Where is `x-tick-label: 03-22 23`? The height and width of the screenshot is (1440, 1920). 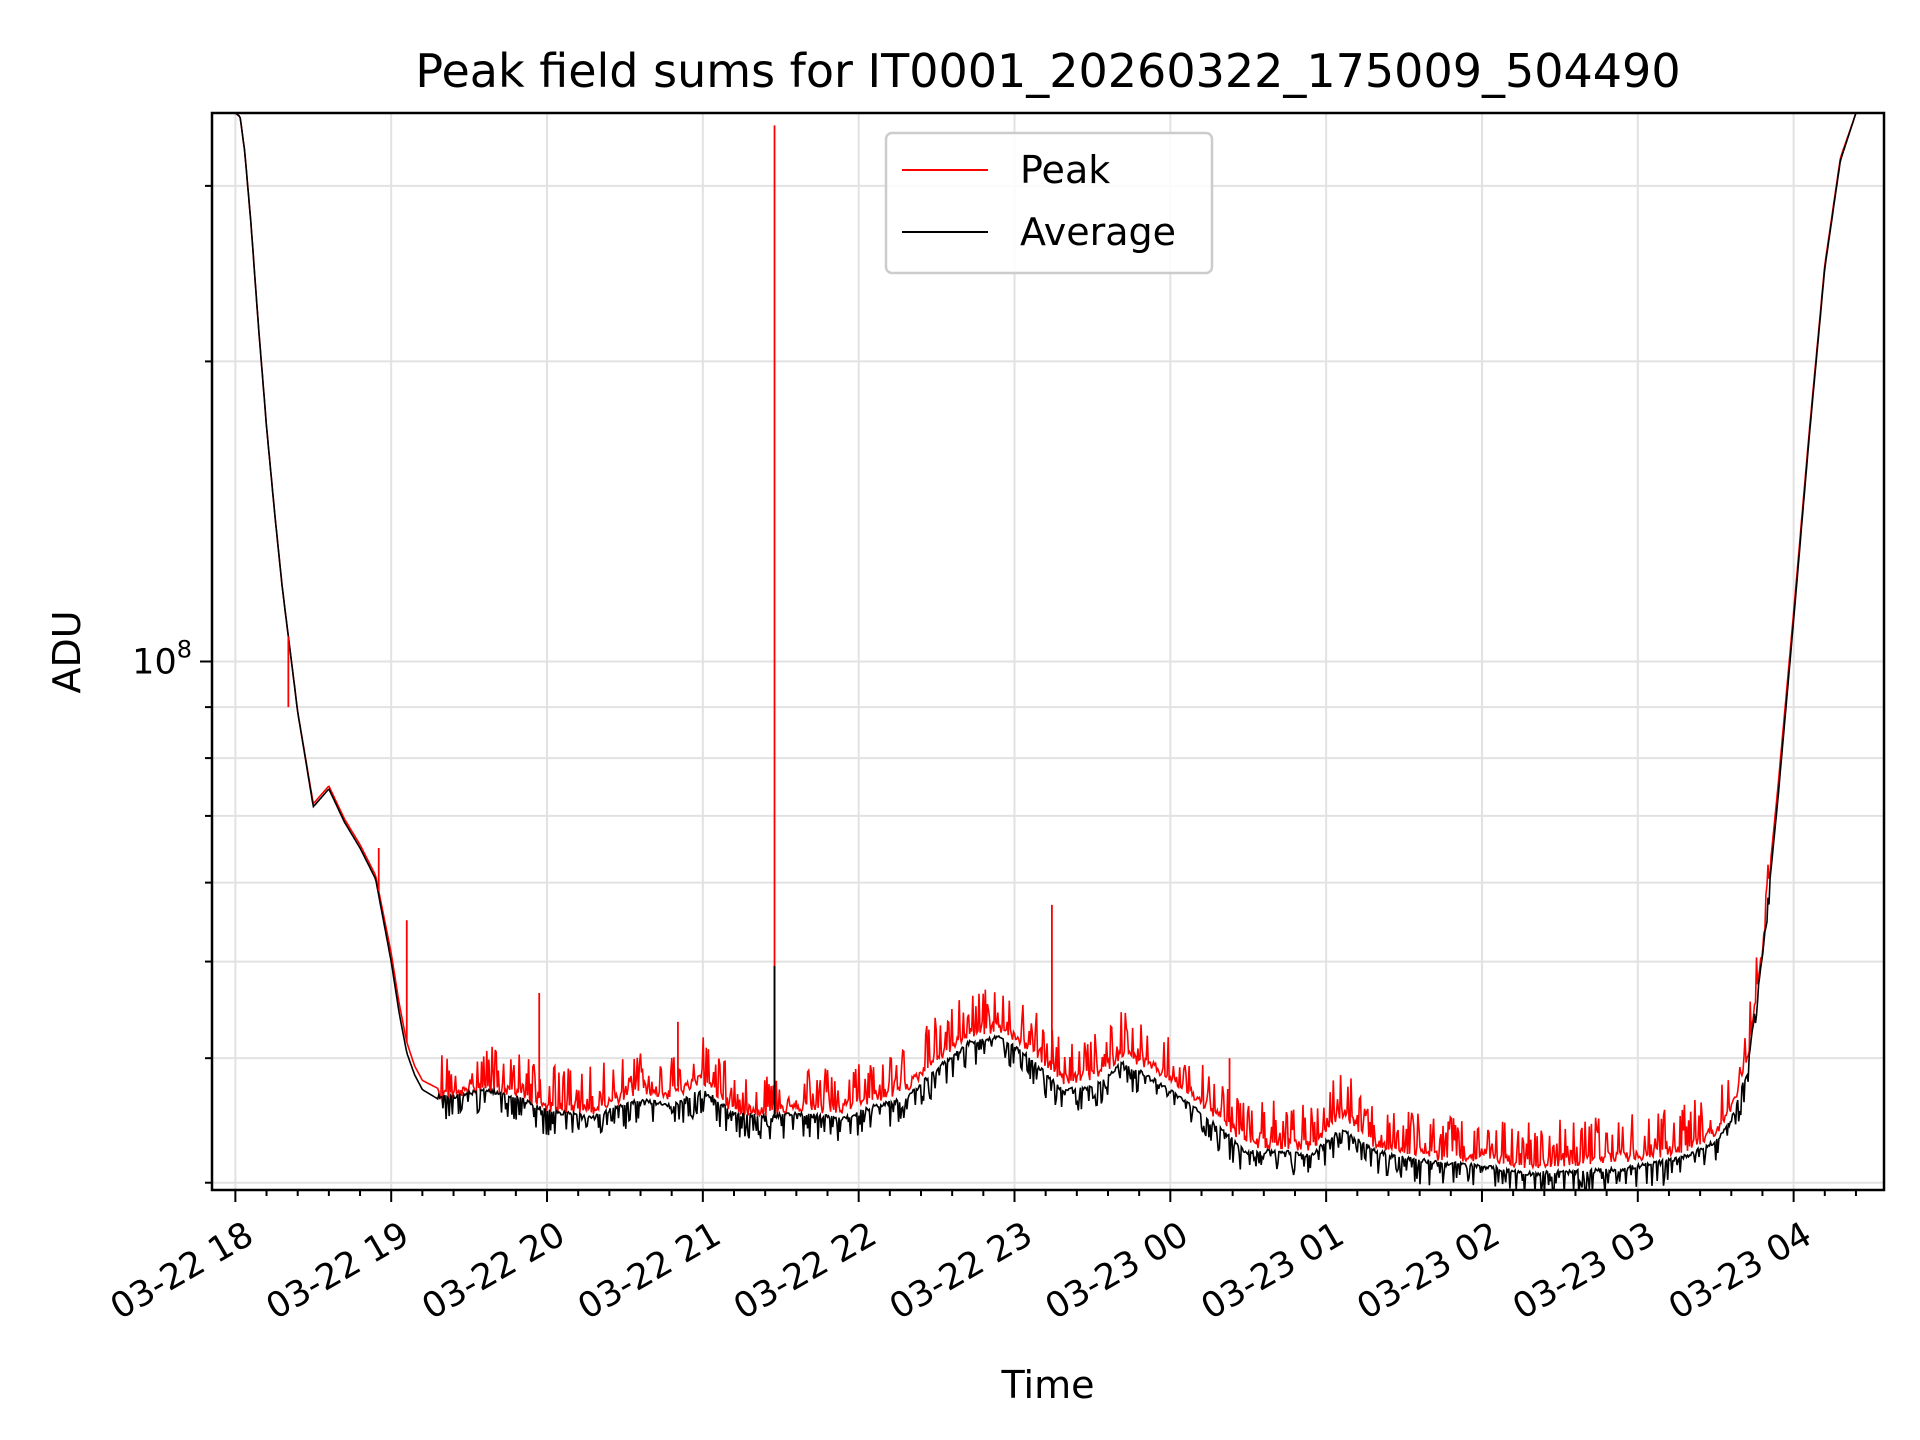
x-tick-label: 03-22 23 is located at coordinates (961, 1271).